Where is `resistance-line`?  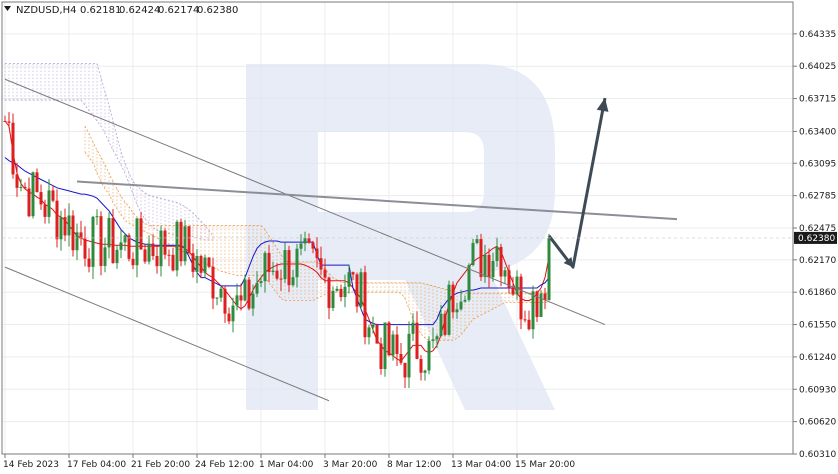 resistance-line is located at coordinates (377, 200).